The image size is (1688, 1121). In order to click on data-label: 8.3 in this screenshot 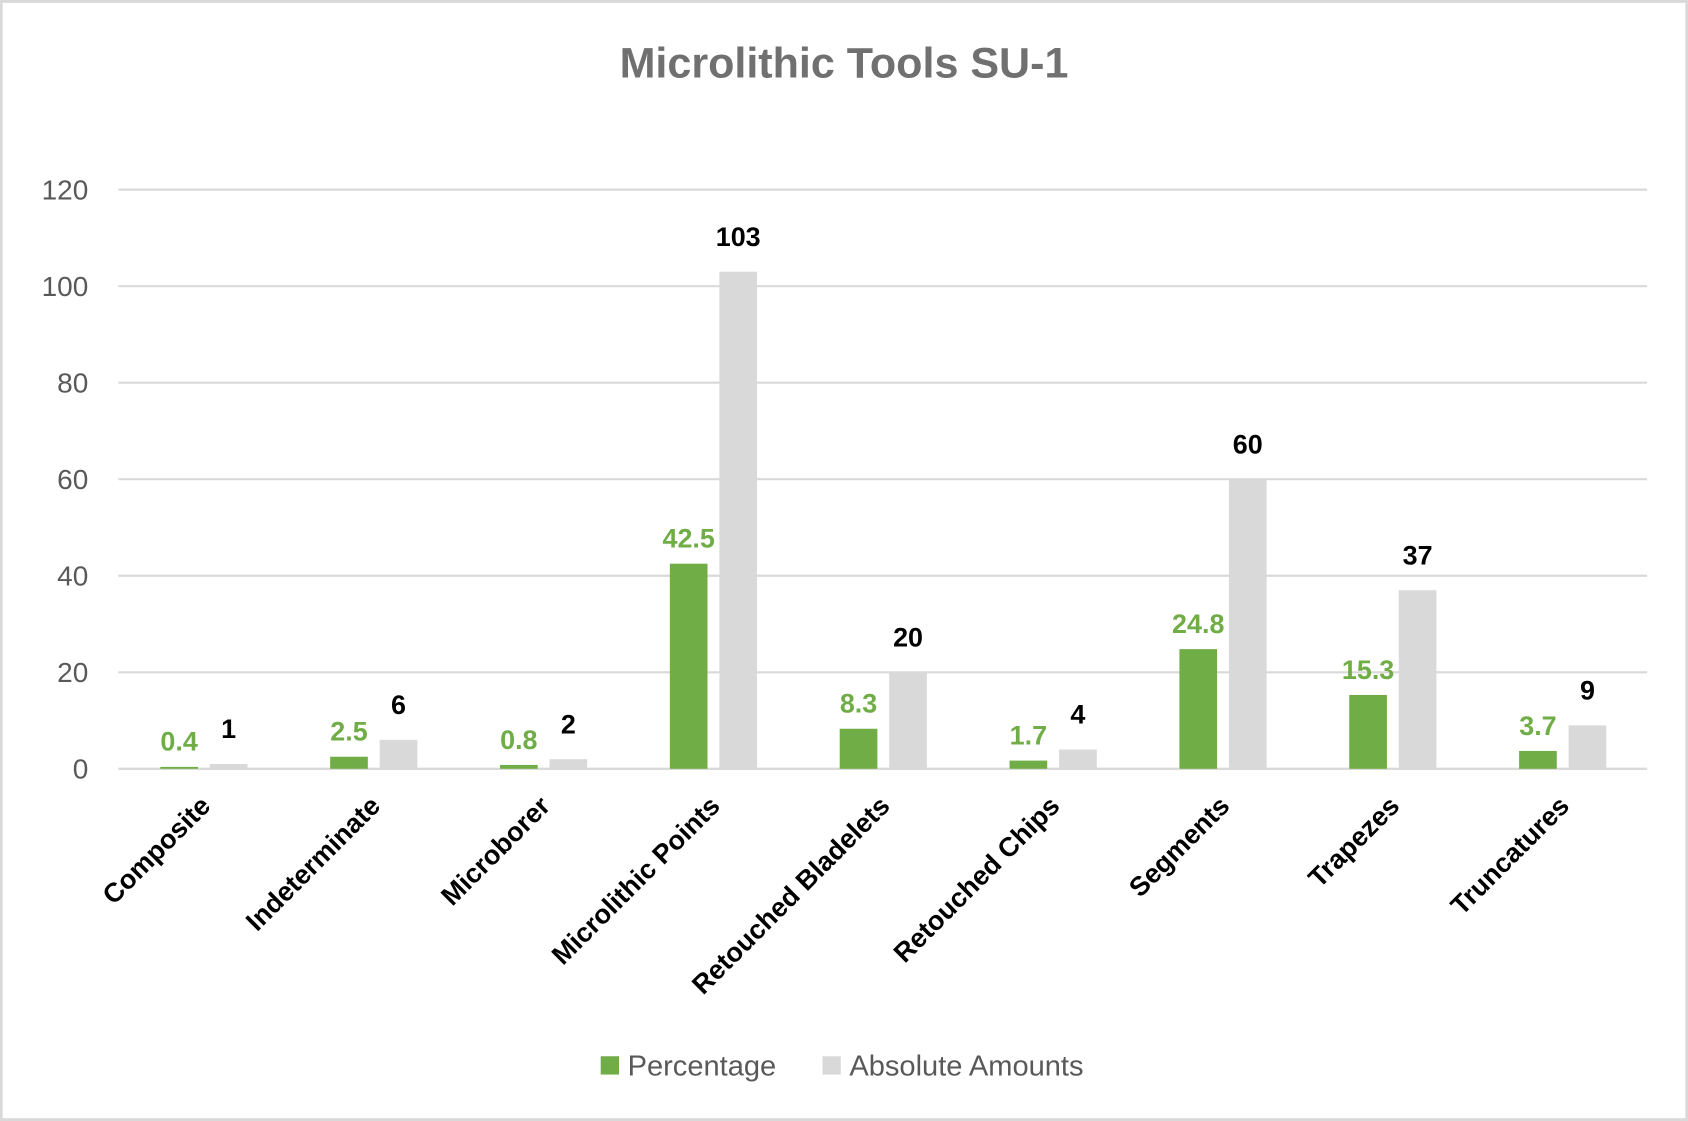, I will do `click(858, 704)`.